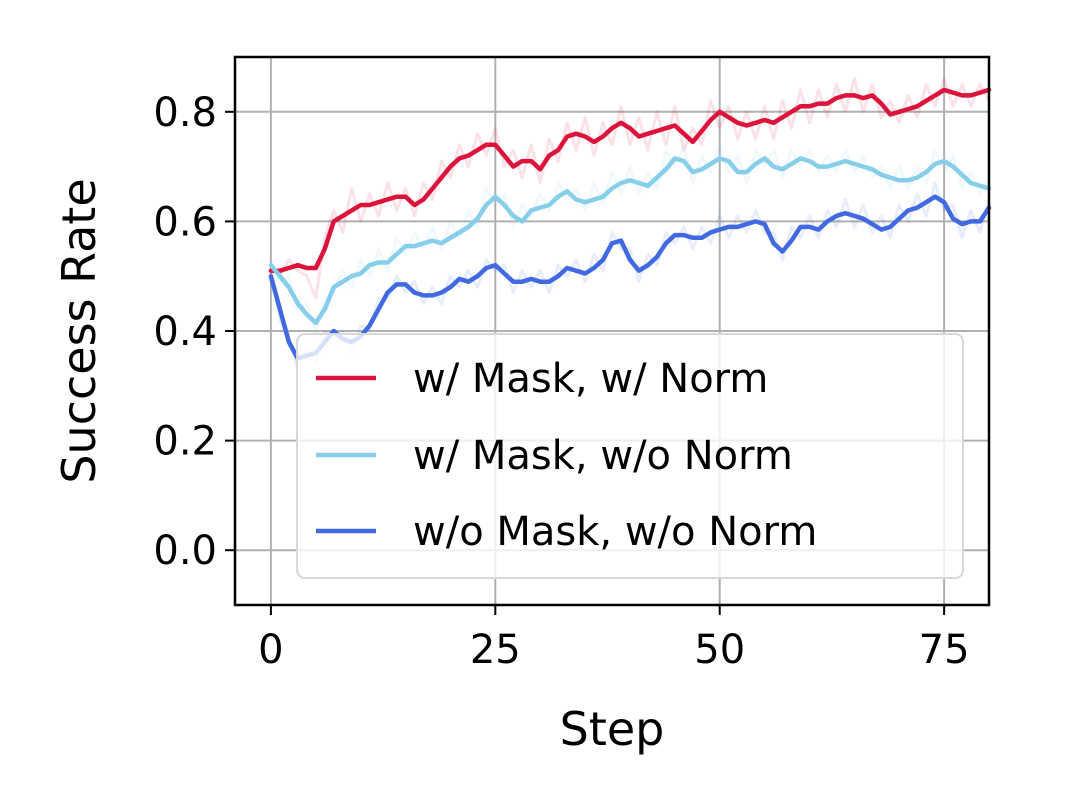 Image resolution: width=1080 pixels, height=810 pixels. I want to click on y-tick-label: 0.2, so click(185, 442).